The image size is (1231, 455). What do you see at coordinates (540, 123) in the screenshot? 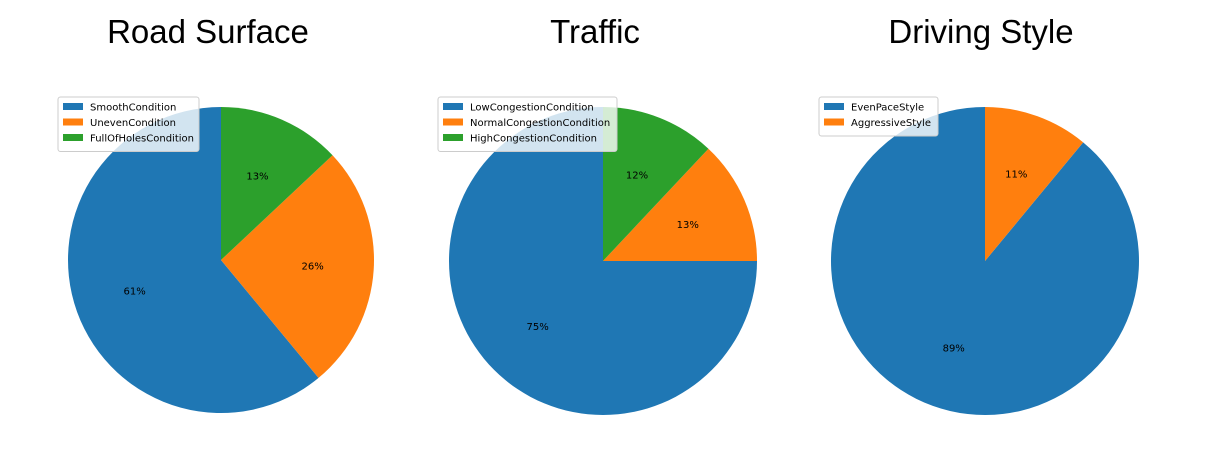
I see `legend-label: NormalCongestionCondition` at bounding box center [540, 123].